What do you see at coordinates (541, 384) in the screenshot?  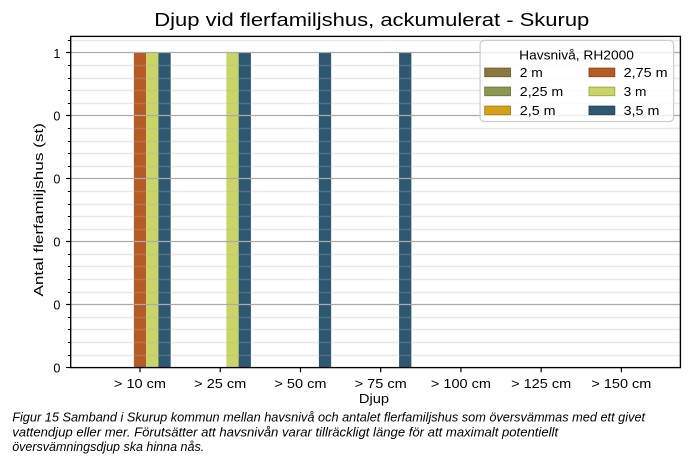 I see `svg-text: > 125 cm` at bounding box center [541, 384].